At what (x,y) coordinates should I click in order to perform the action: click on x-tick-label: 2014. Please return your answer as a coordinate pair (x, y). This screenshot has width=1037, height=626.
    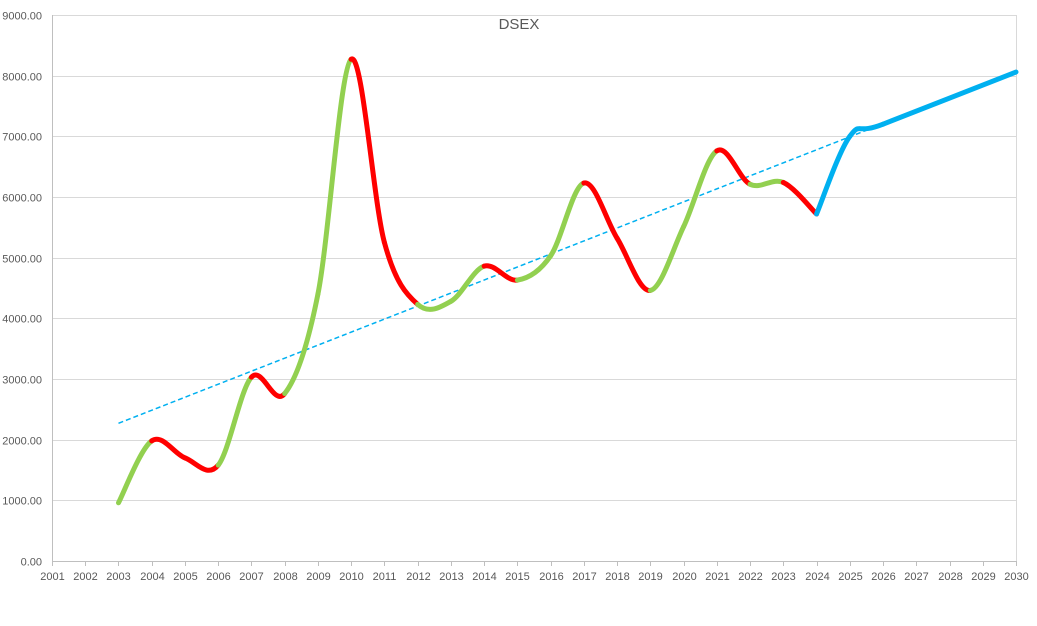
    Looking at the image, I should click on (484, 577).